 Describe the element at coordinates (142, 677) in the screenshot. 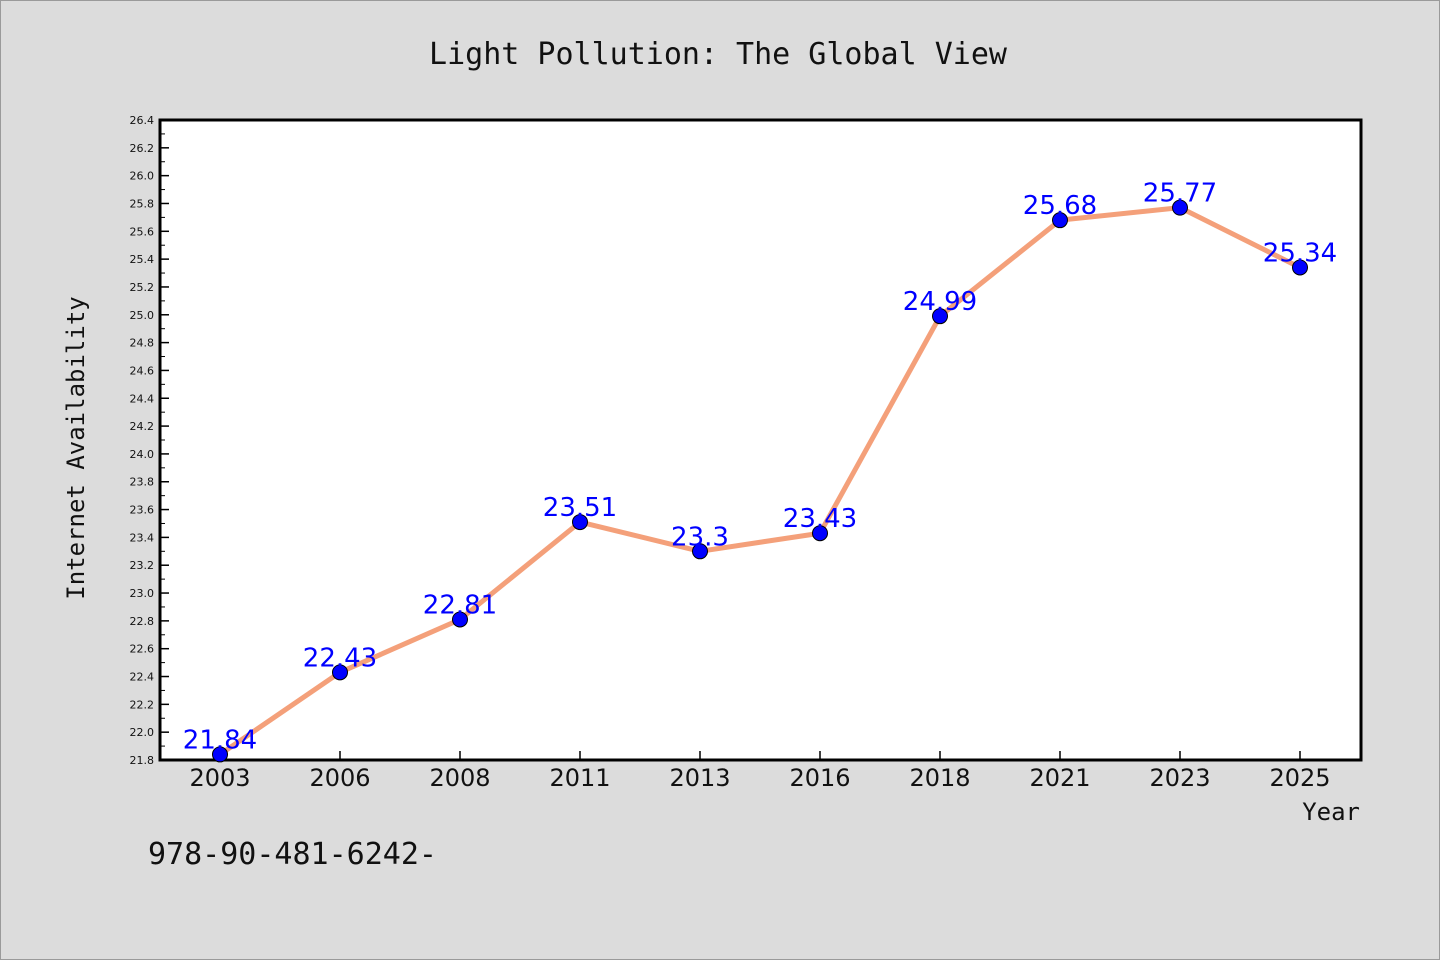

I see `y-tick-label: 22.4` at that location.